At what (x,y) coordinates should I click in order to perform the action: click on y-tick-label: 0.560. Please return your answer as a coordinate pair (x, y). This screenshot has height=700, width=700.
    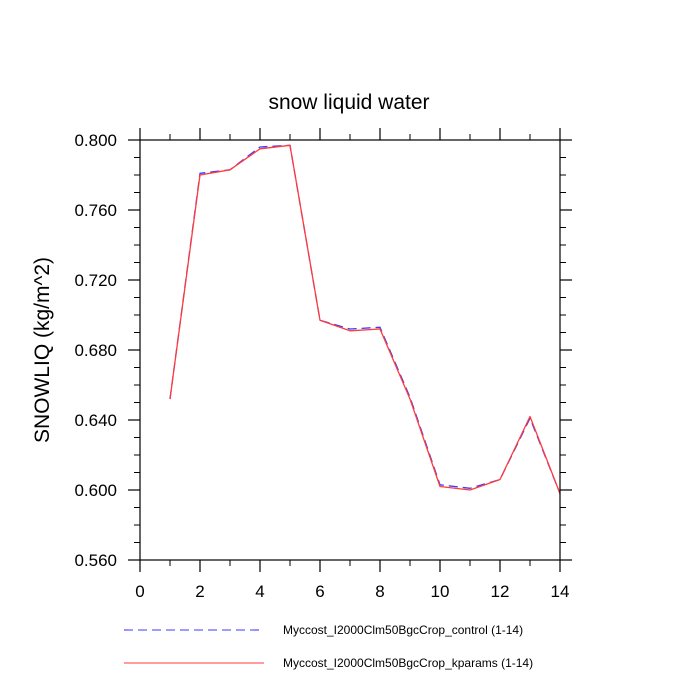
    Looking at the image, I should click on (95, 560).